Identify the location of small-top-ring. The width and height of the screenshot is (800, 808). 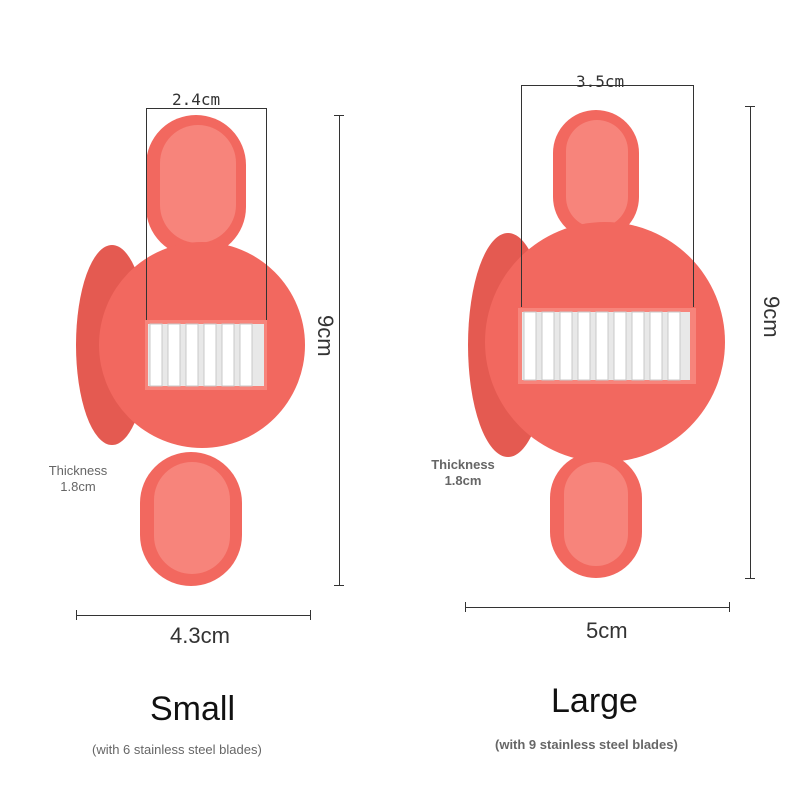
(196, 186).